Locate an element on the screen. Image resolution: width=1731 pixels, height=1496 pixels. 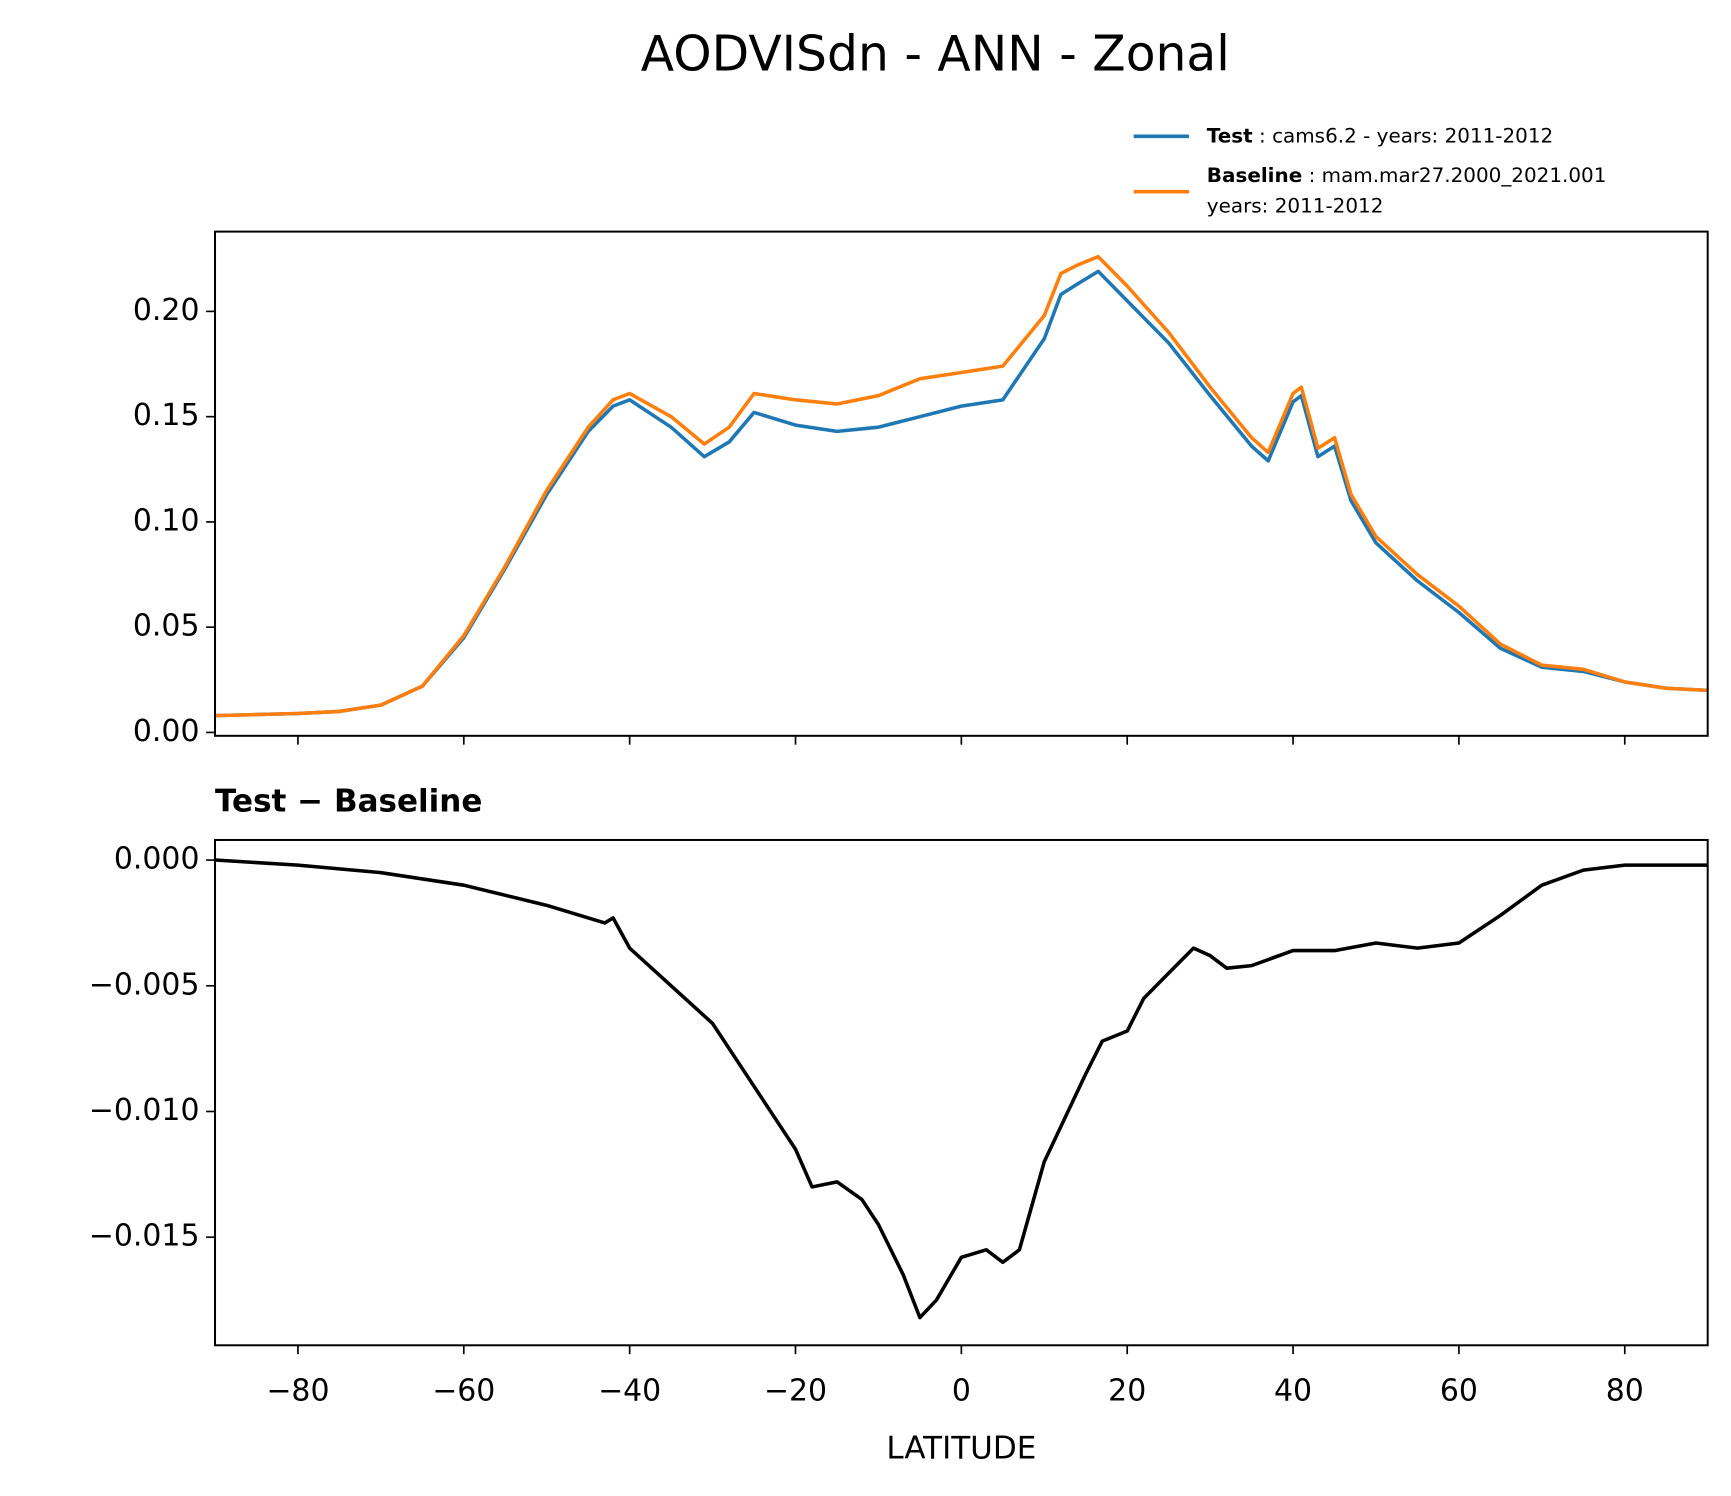
chart-title: AODVISdn - ANN - Zonal is located at coordinates (935, 55).